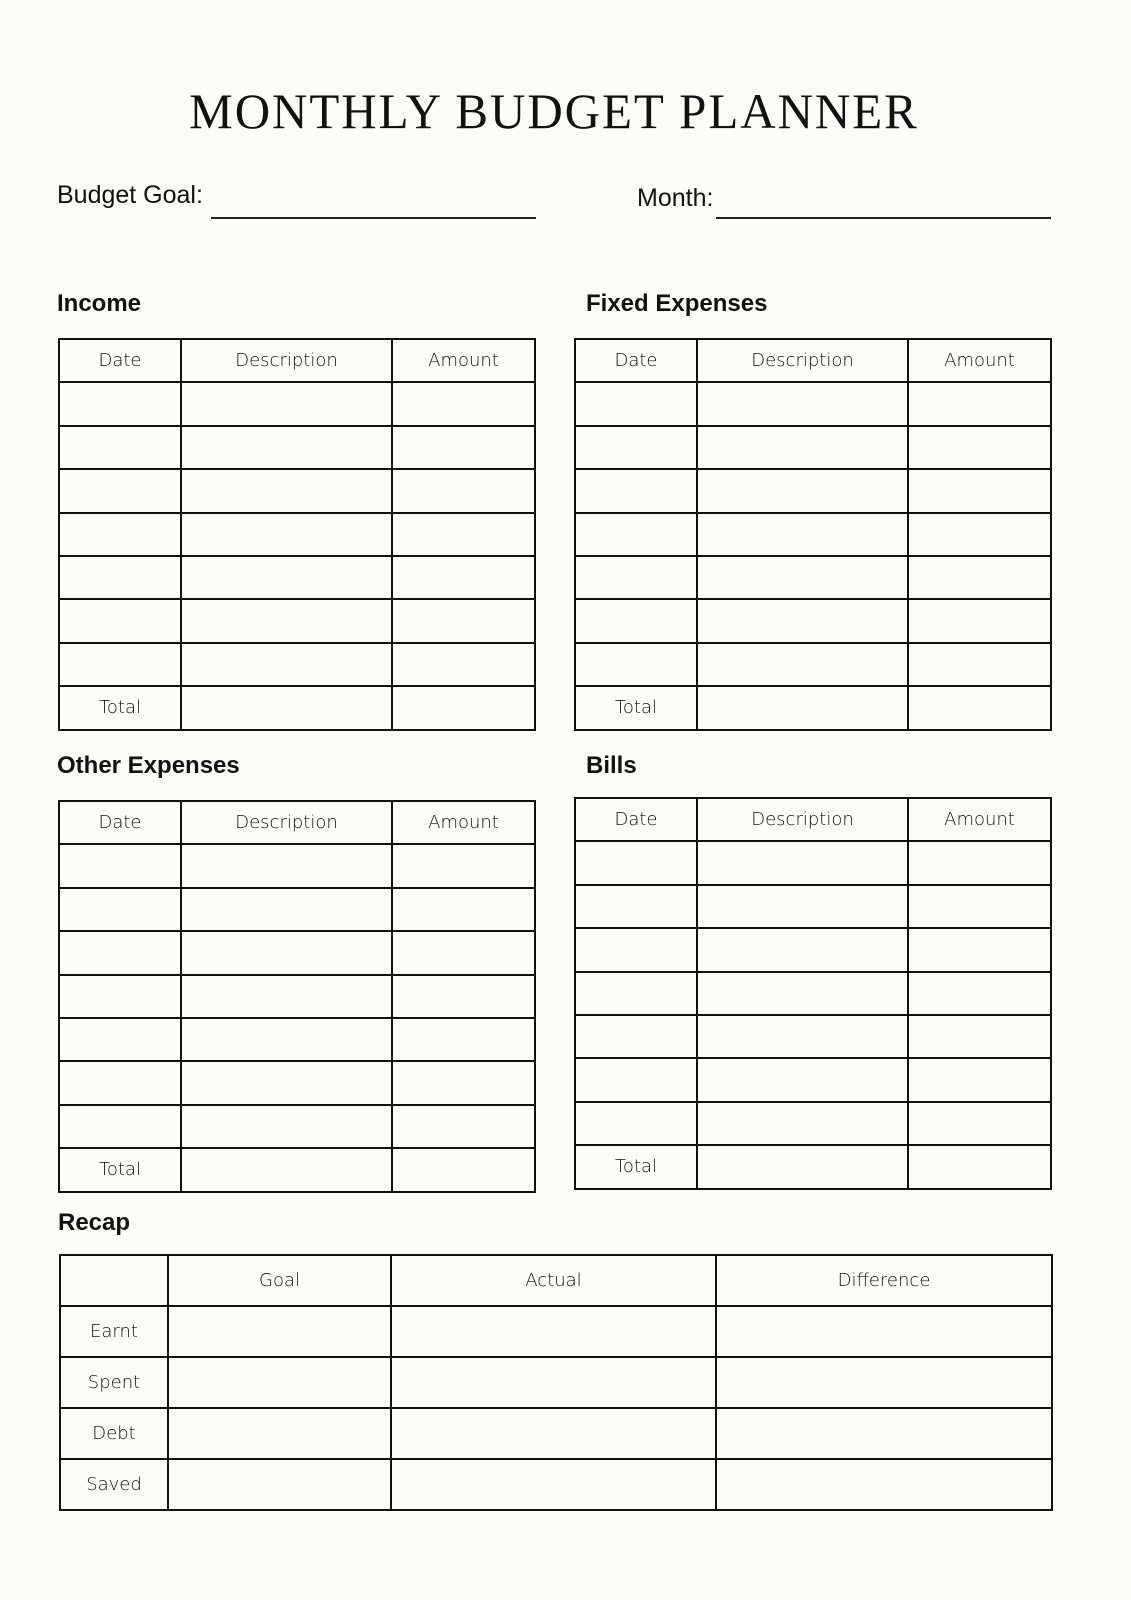 This screenshot has width=1131, height=1600. What do you see at coordinates (373, 218) in the screenshot?
I see `budget-goal-field` at bounding box center [373, 218].